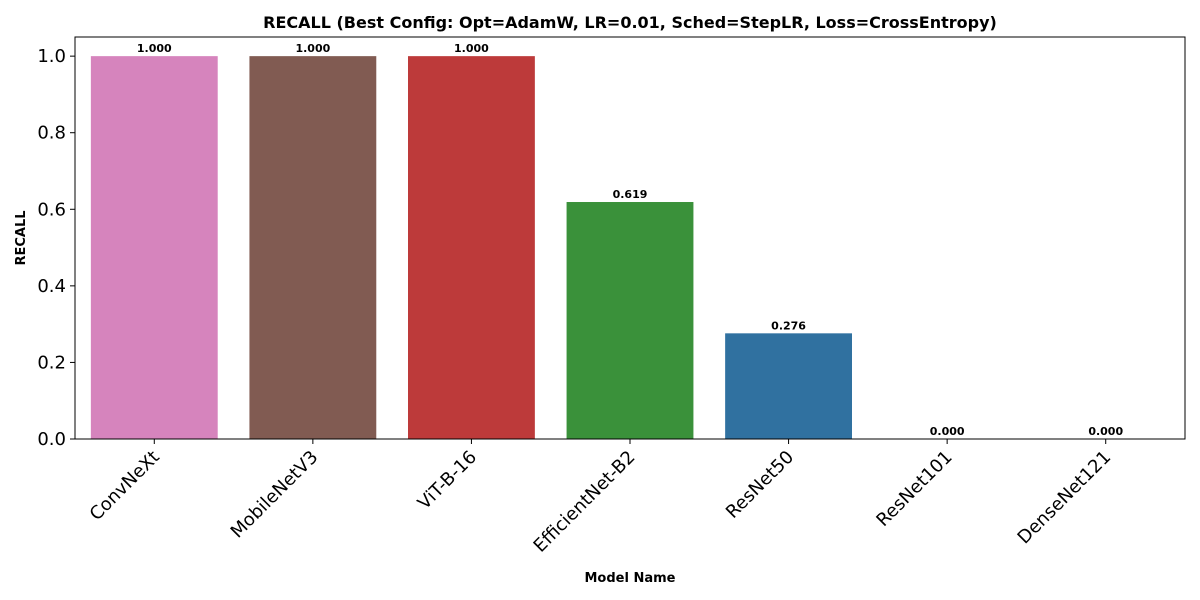 Image resolution: width=1200 pixels, height=600 pixels. What do you see at coordinates (760, 485) in the screenshot?
I see `x-tick-label: ResNet50` at bounding box center [760, 485].